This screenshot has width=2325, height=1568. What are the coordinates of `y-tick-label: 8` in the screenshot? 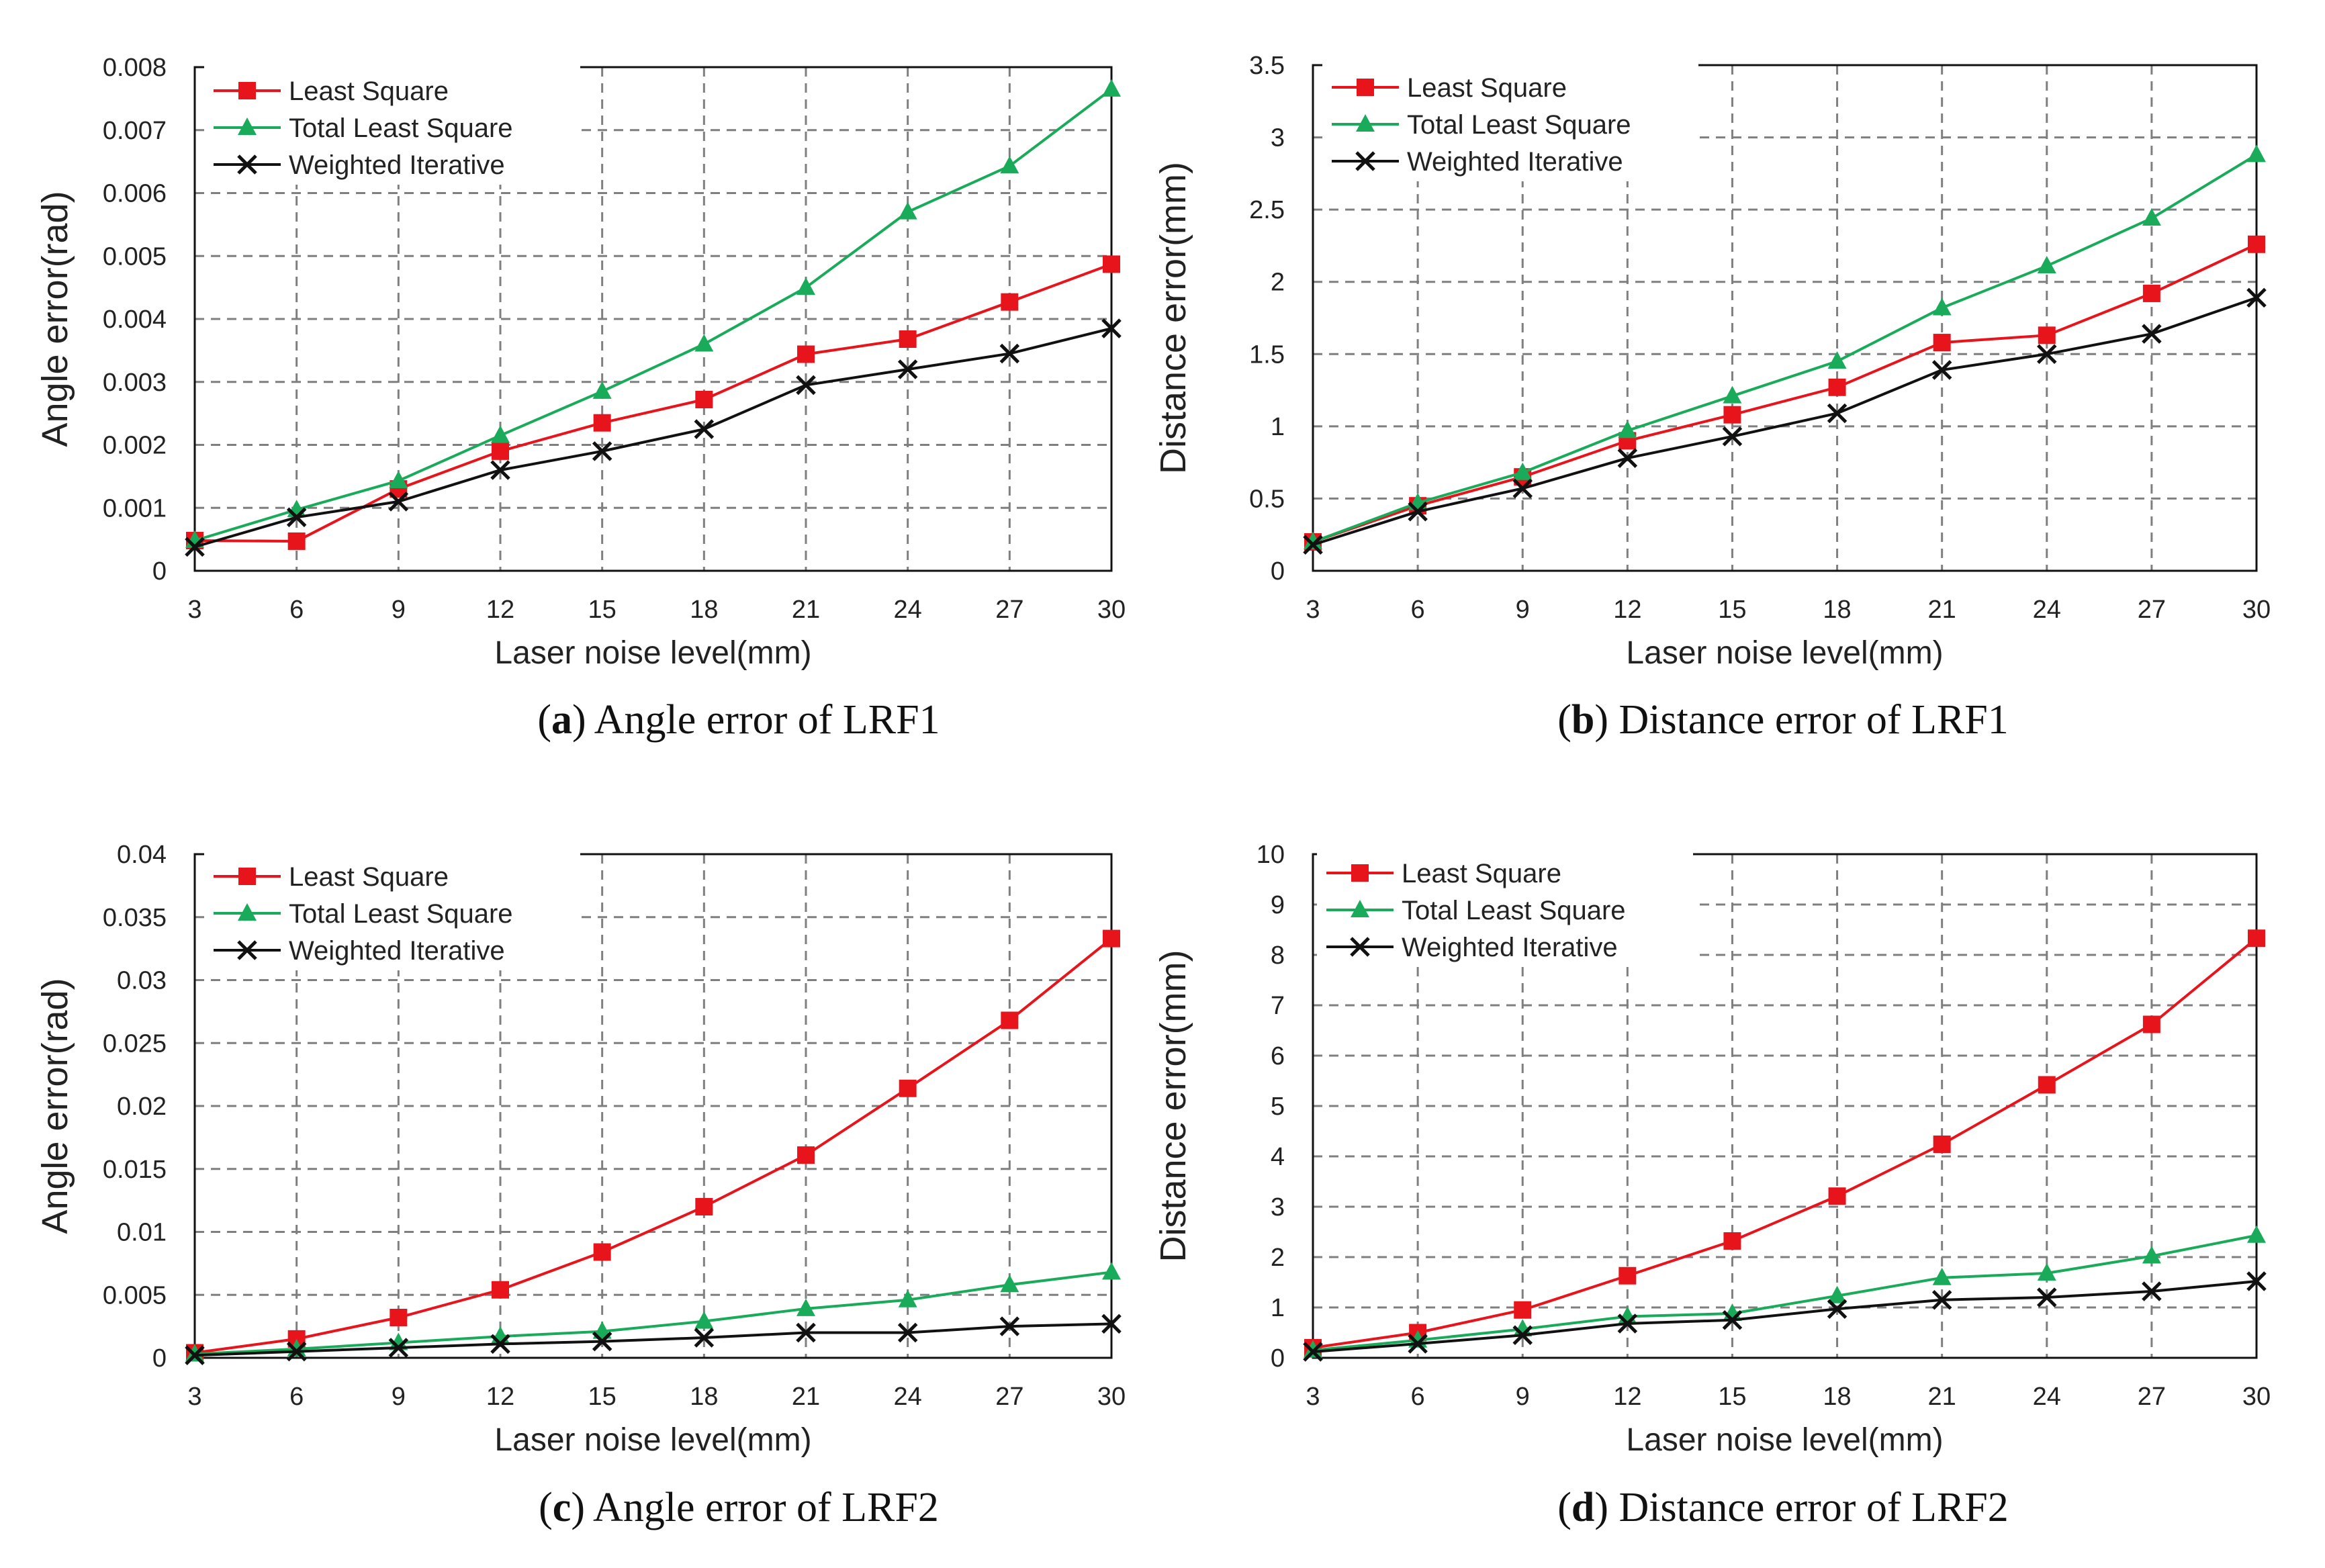 It's located at (1278, 955).